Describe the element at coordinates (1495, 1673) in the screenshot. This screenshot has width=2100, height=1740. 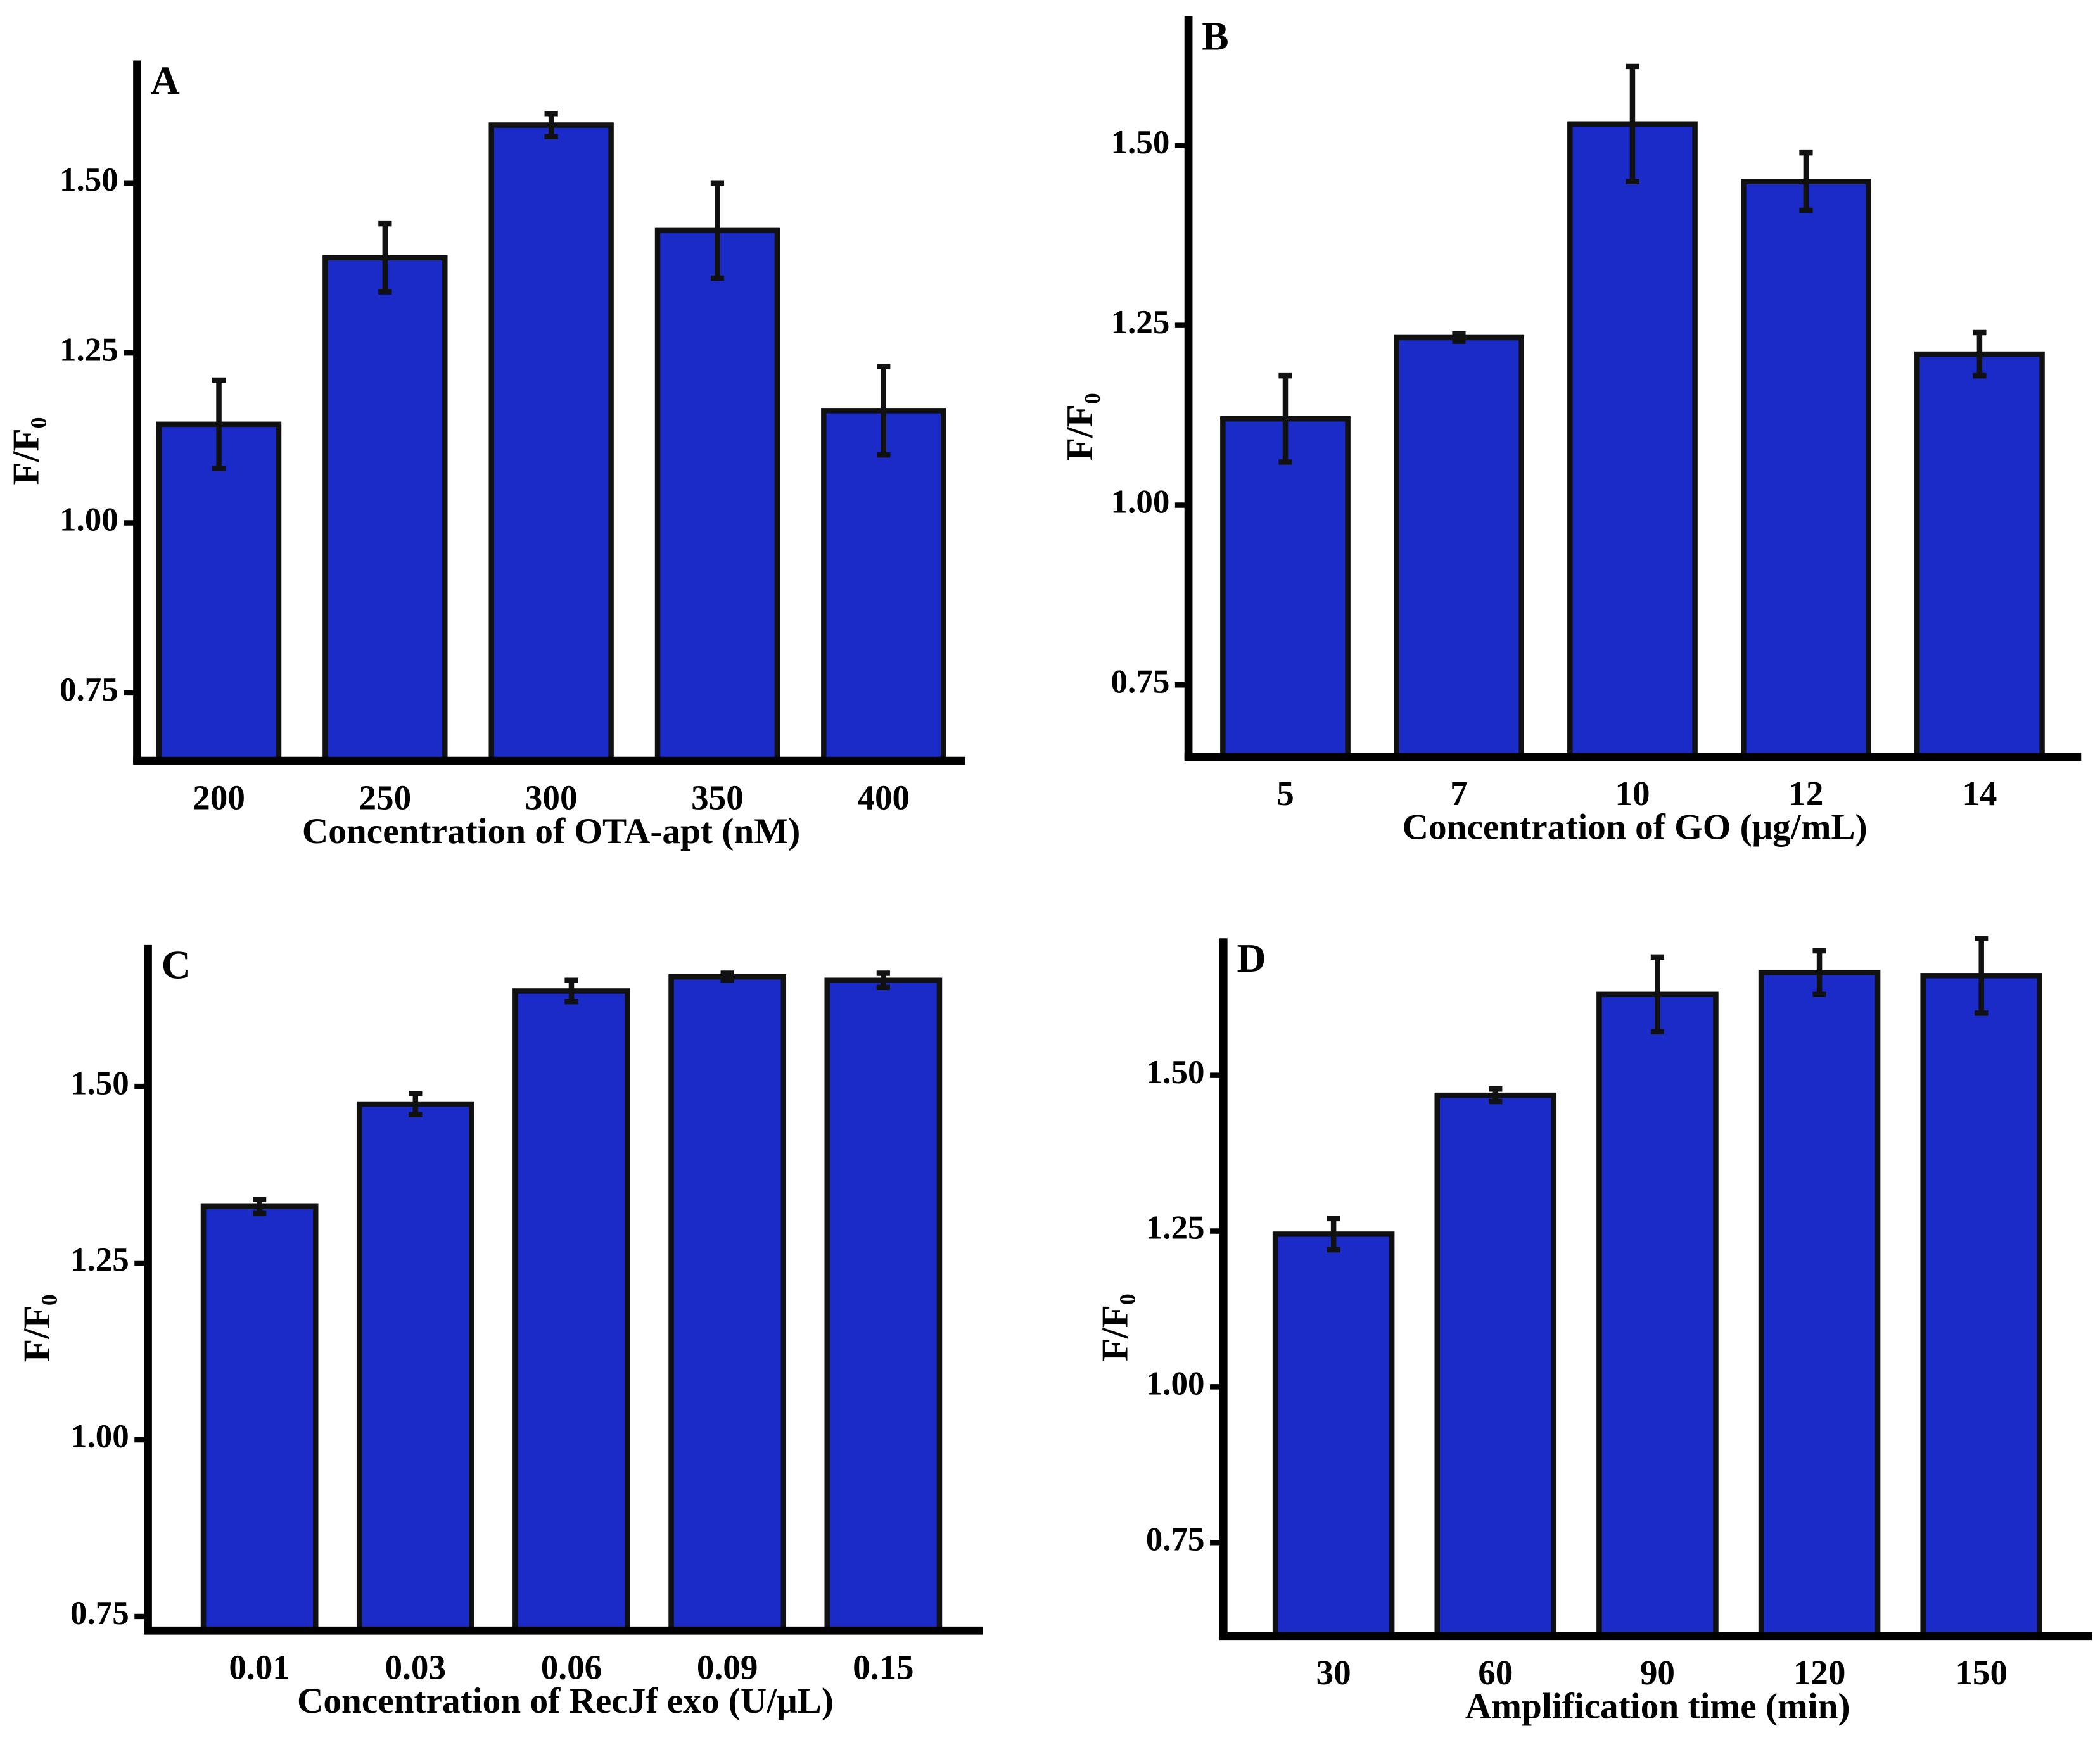
I see `x-tick-label: 60` at that location.